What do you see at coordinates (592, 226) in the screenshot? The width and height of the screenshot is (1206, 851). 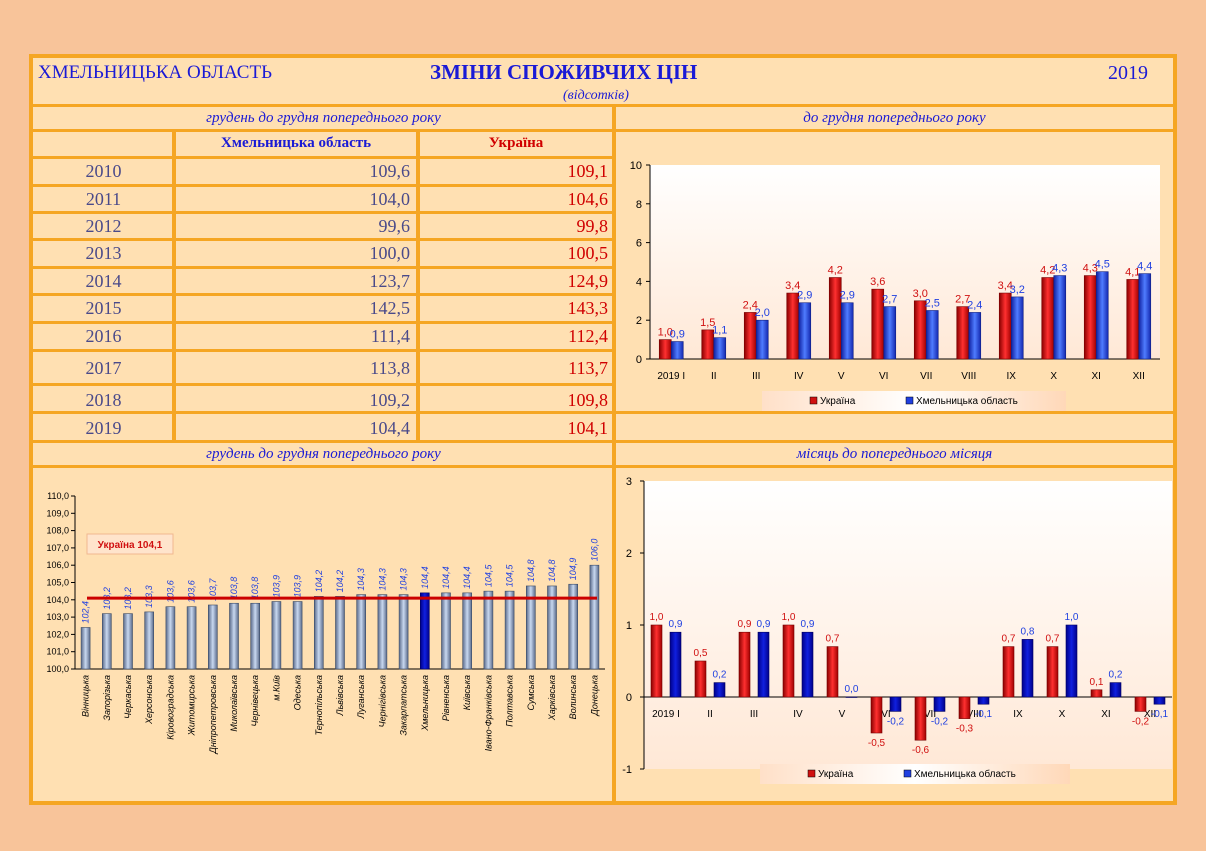 I see `row-ukraine-value: 99,8` at bounding box center [592, 226].